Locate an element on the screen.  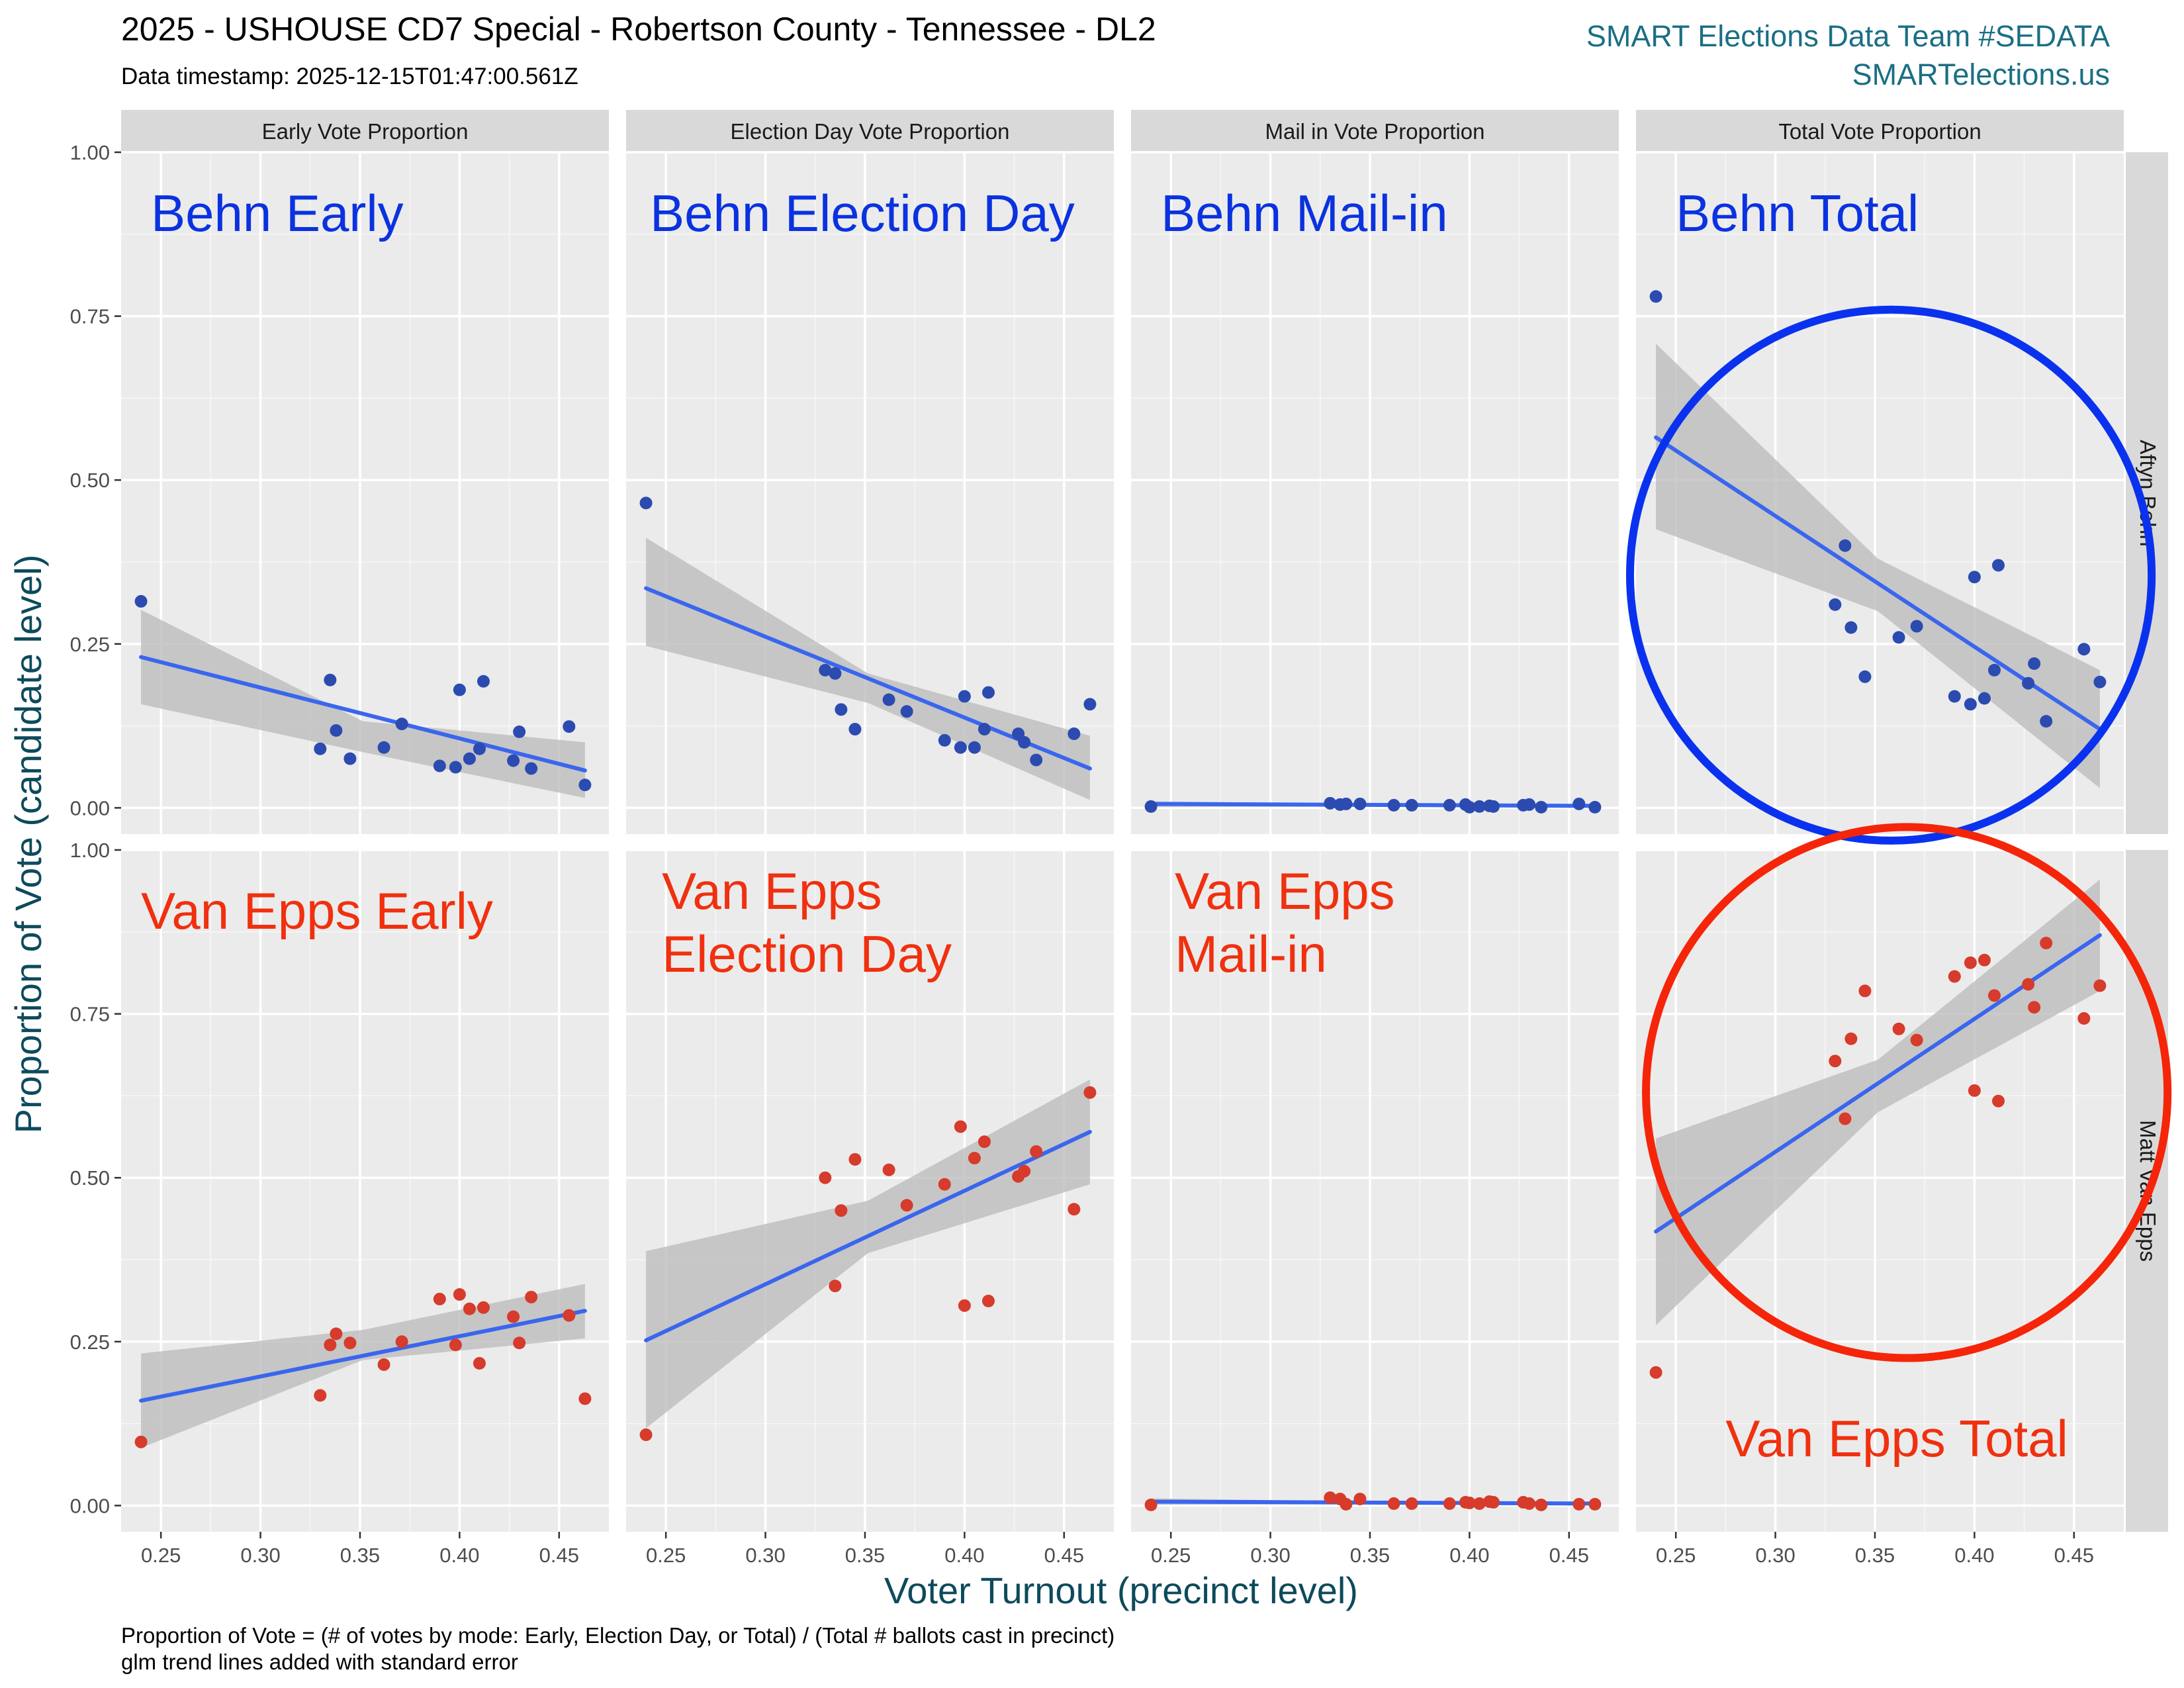
panel-annotation: Mail-in is located at coordinates (1251, 954).